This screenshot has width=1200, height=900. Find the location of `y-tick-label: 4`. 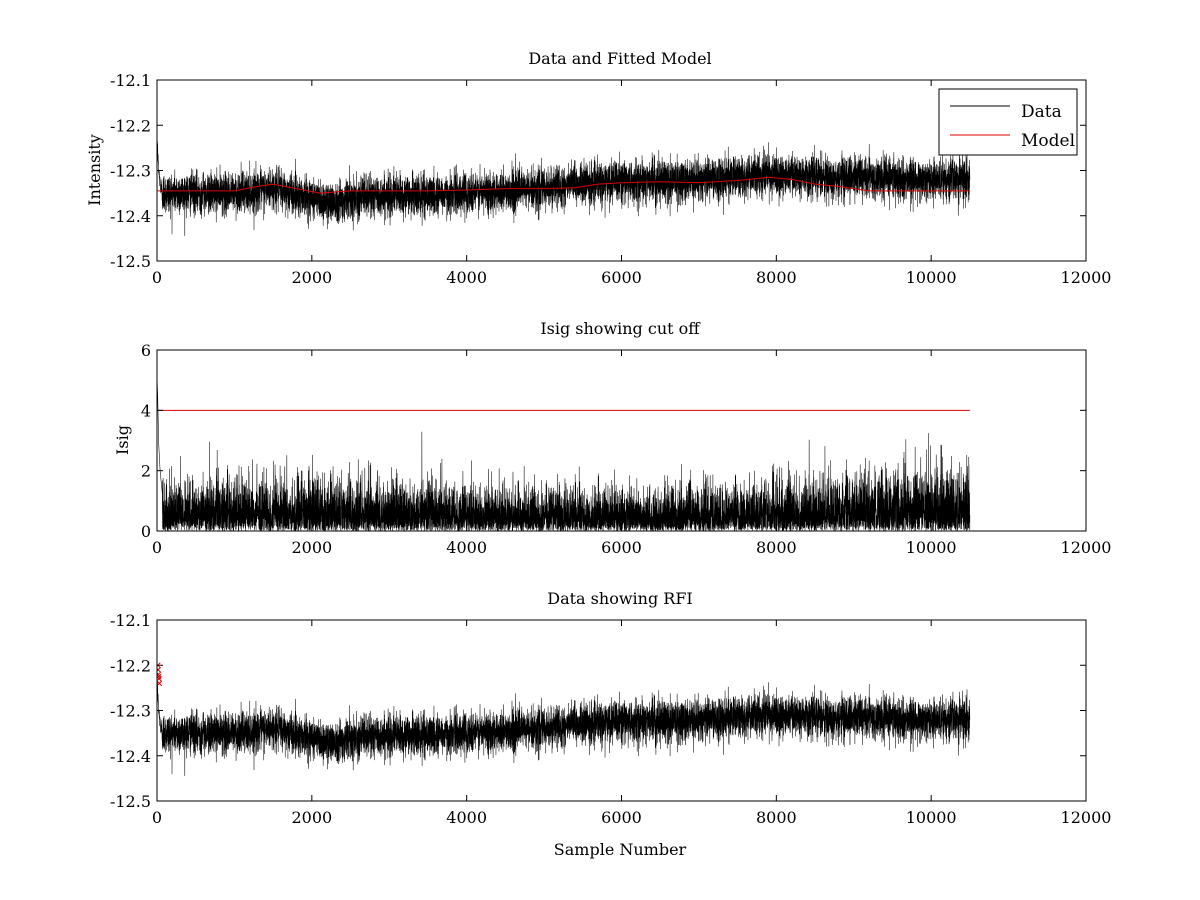

y-tick-label: 4 is located at coordinates (146, 410).